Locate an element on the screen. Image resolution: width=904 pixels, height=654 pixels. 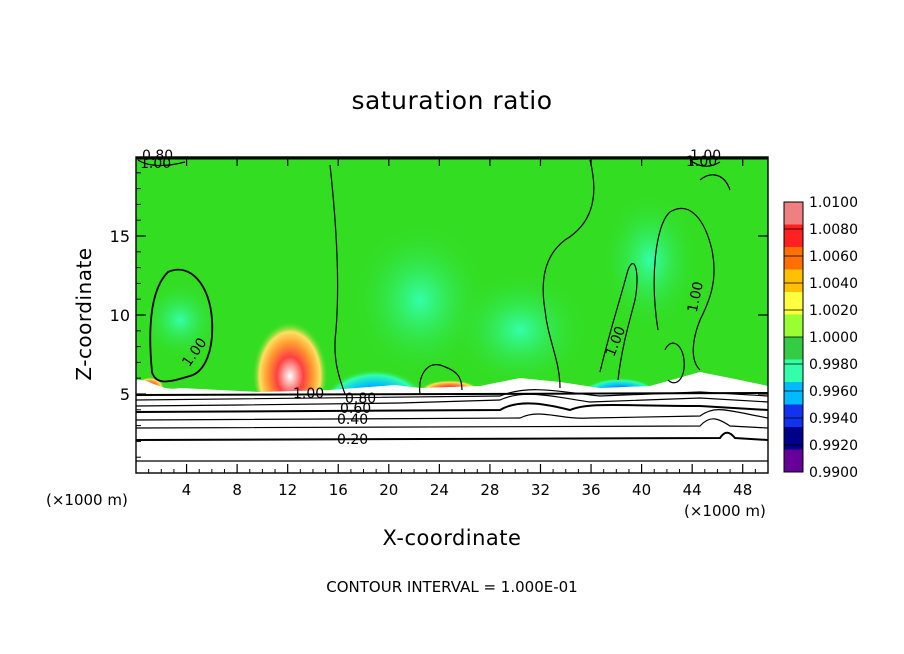
x-tick-label: 36 is located at coordinates (590, 490).